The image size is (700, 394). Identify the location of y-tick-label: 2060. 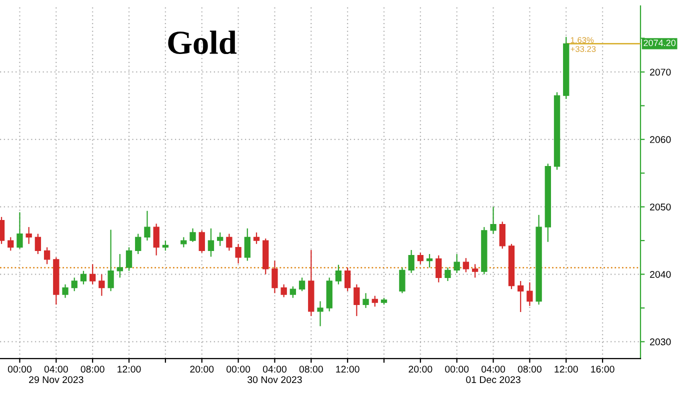
(660, 140).